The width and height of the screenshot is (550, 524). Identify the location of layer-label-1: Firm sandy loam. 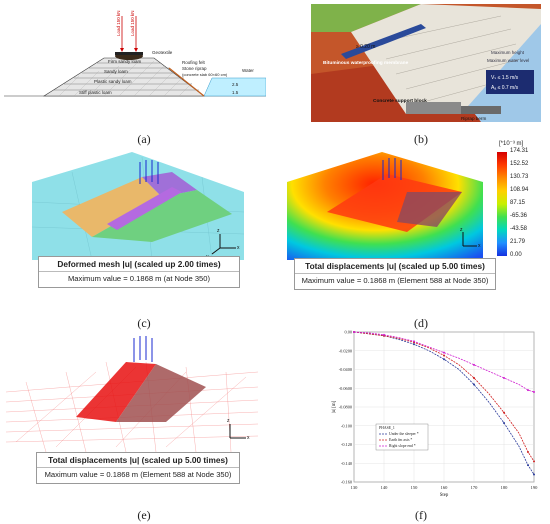
(125, 61).